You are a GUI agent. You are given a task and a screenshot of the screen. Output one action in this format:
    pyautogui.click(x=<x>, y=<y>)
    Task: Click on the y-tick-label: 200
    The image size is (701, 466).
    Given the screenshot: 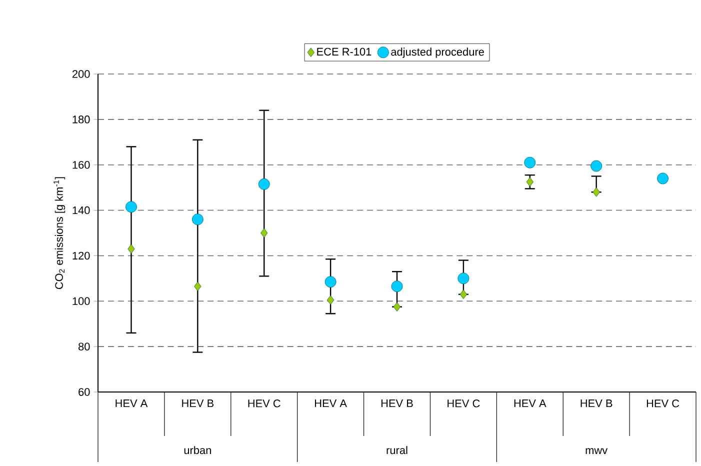 What is the action you would take?
    pyautogui.click(x=81, y=74)
    